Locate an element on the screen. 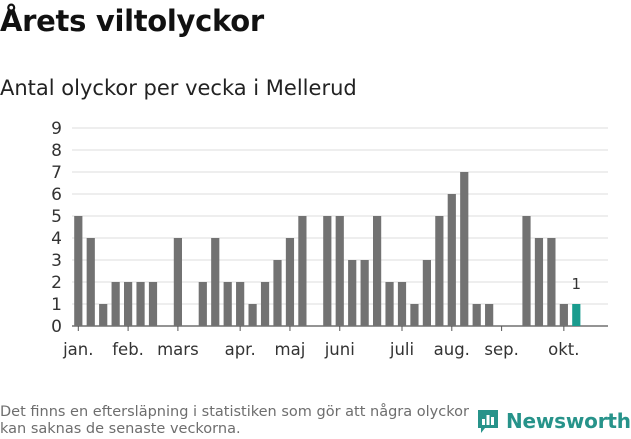 The width and height of the screenshot is (631, 439). x-tick-label: feb. is located at coordinates (128, 349).